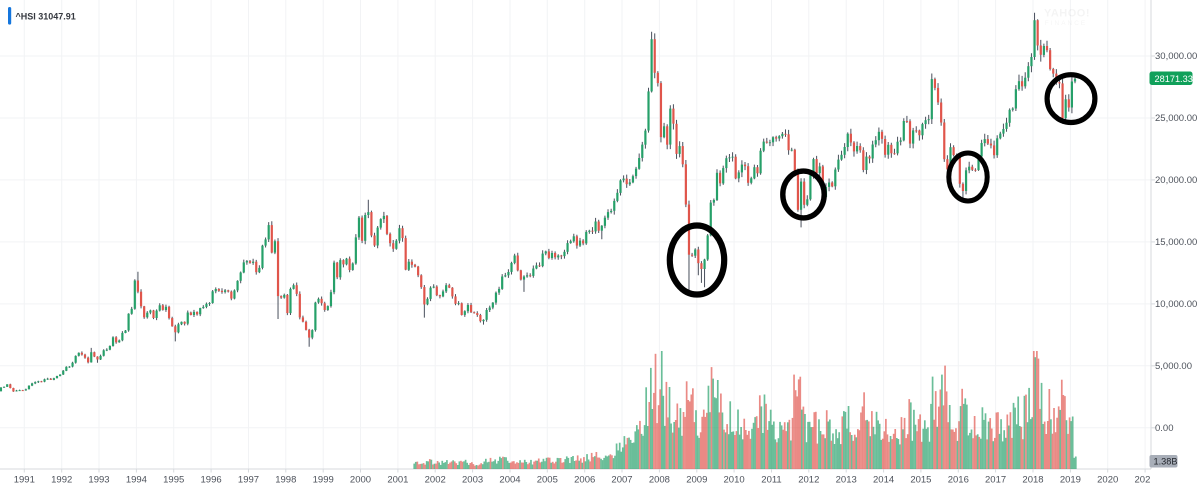  Describe the element at coordinates (211, 480) in the screenshot. I see `svg-text: 1996` at that location.